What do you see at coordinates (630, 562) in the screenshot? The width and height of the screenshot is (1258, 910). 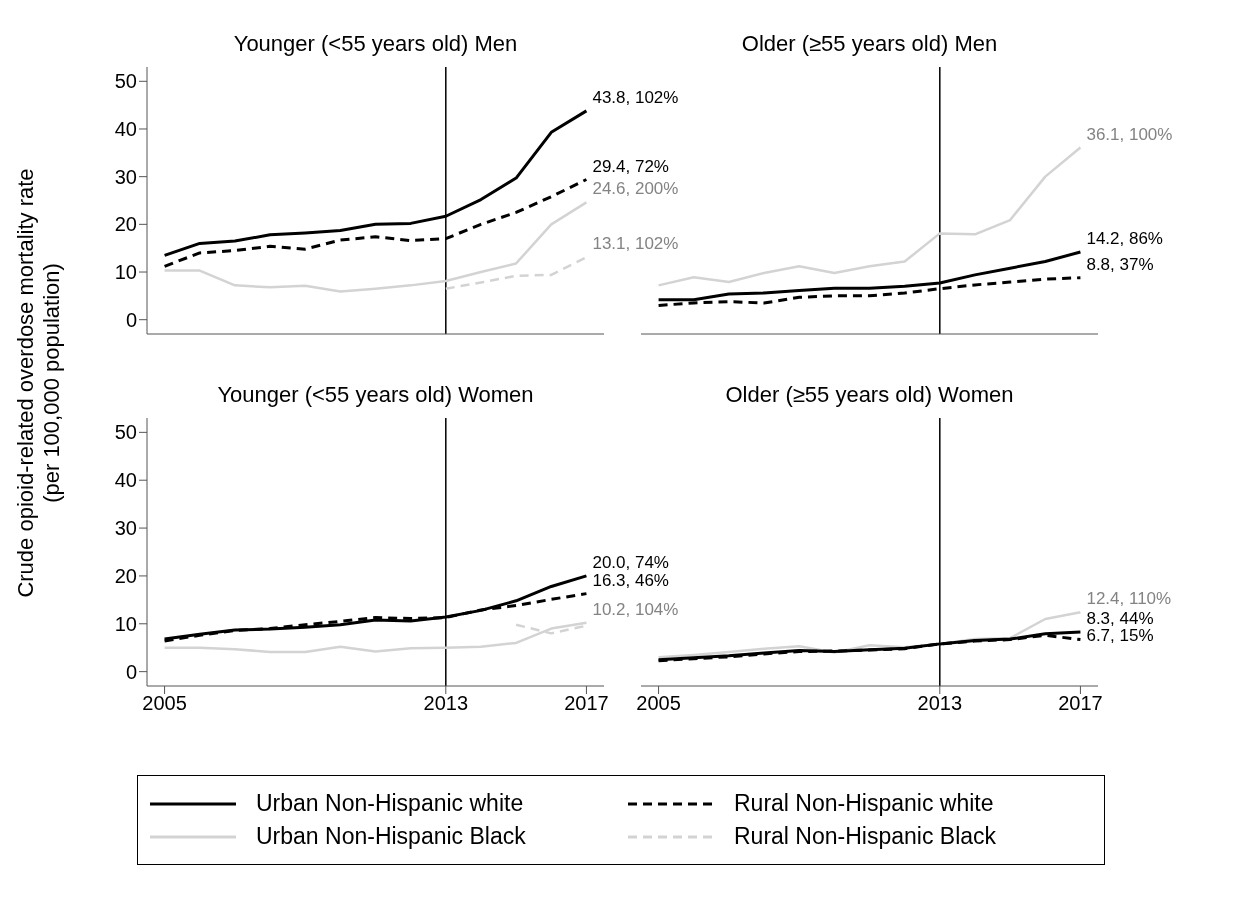 I see `data-label: 20.0, 74%` at bounding box center [630, 562].